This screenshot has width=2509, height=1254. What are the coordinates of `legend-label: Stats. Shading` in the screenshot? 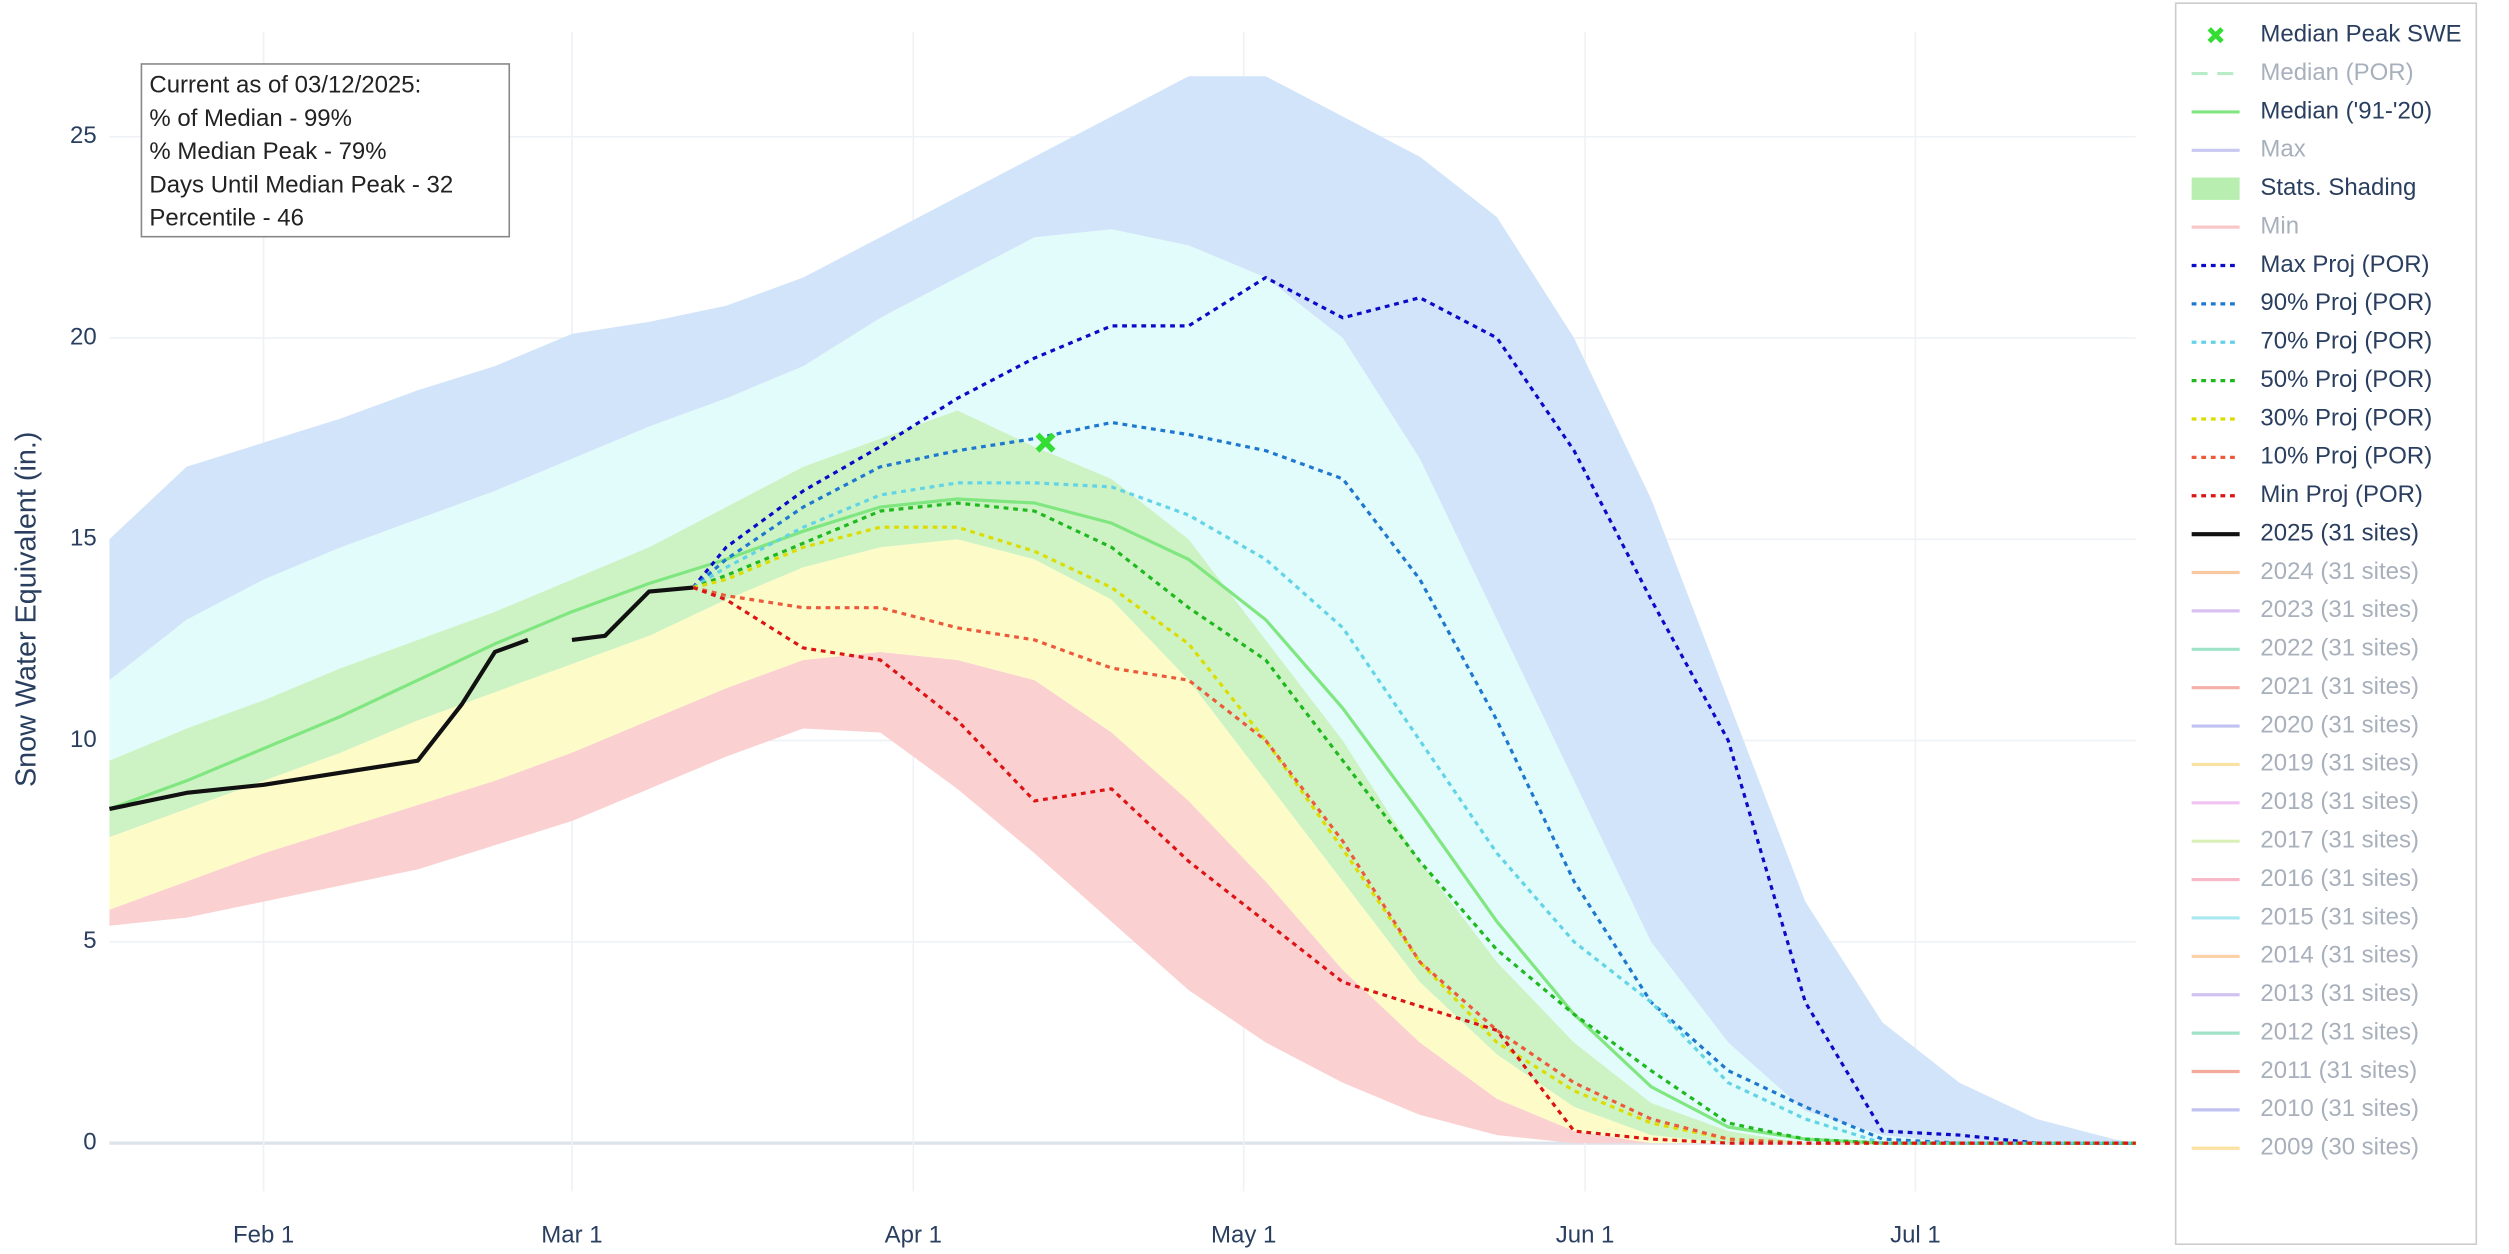 It's located at (2338, 187).